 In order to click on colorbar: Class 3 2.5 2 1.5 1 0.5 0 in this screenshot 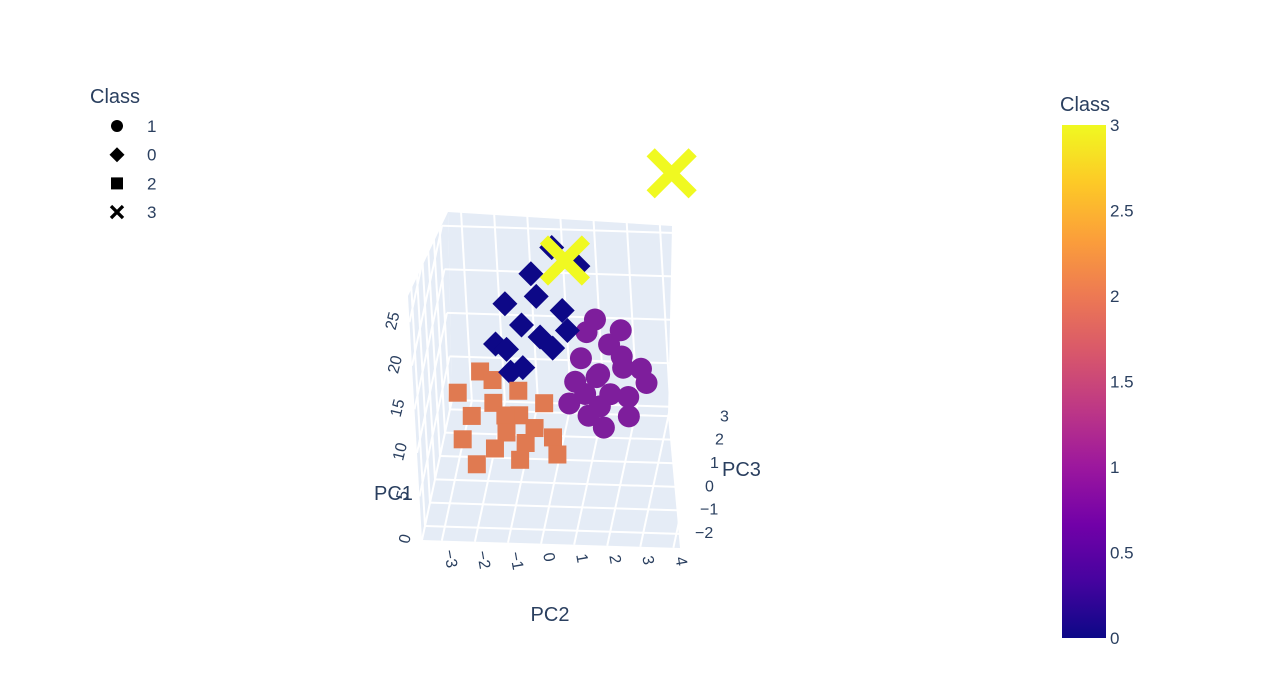, I will do `click(1097, 371)`.